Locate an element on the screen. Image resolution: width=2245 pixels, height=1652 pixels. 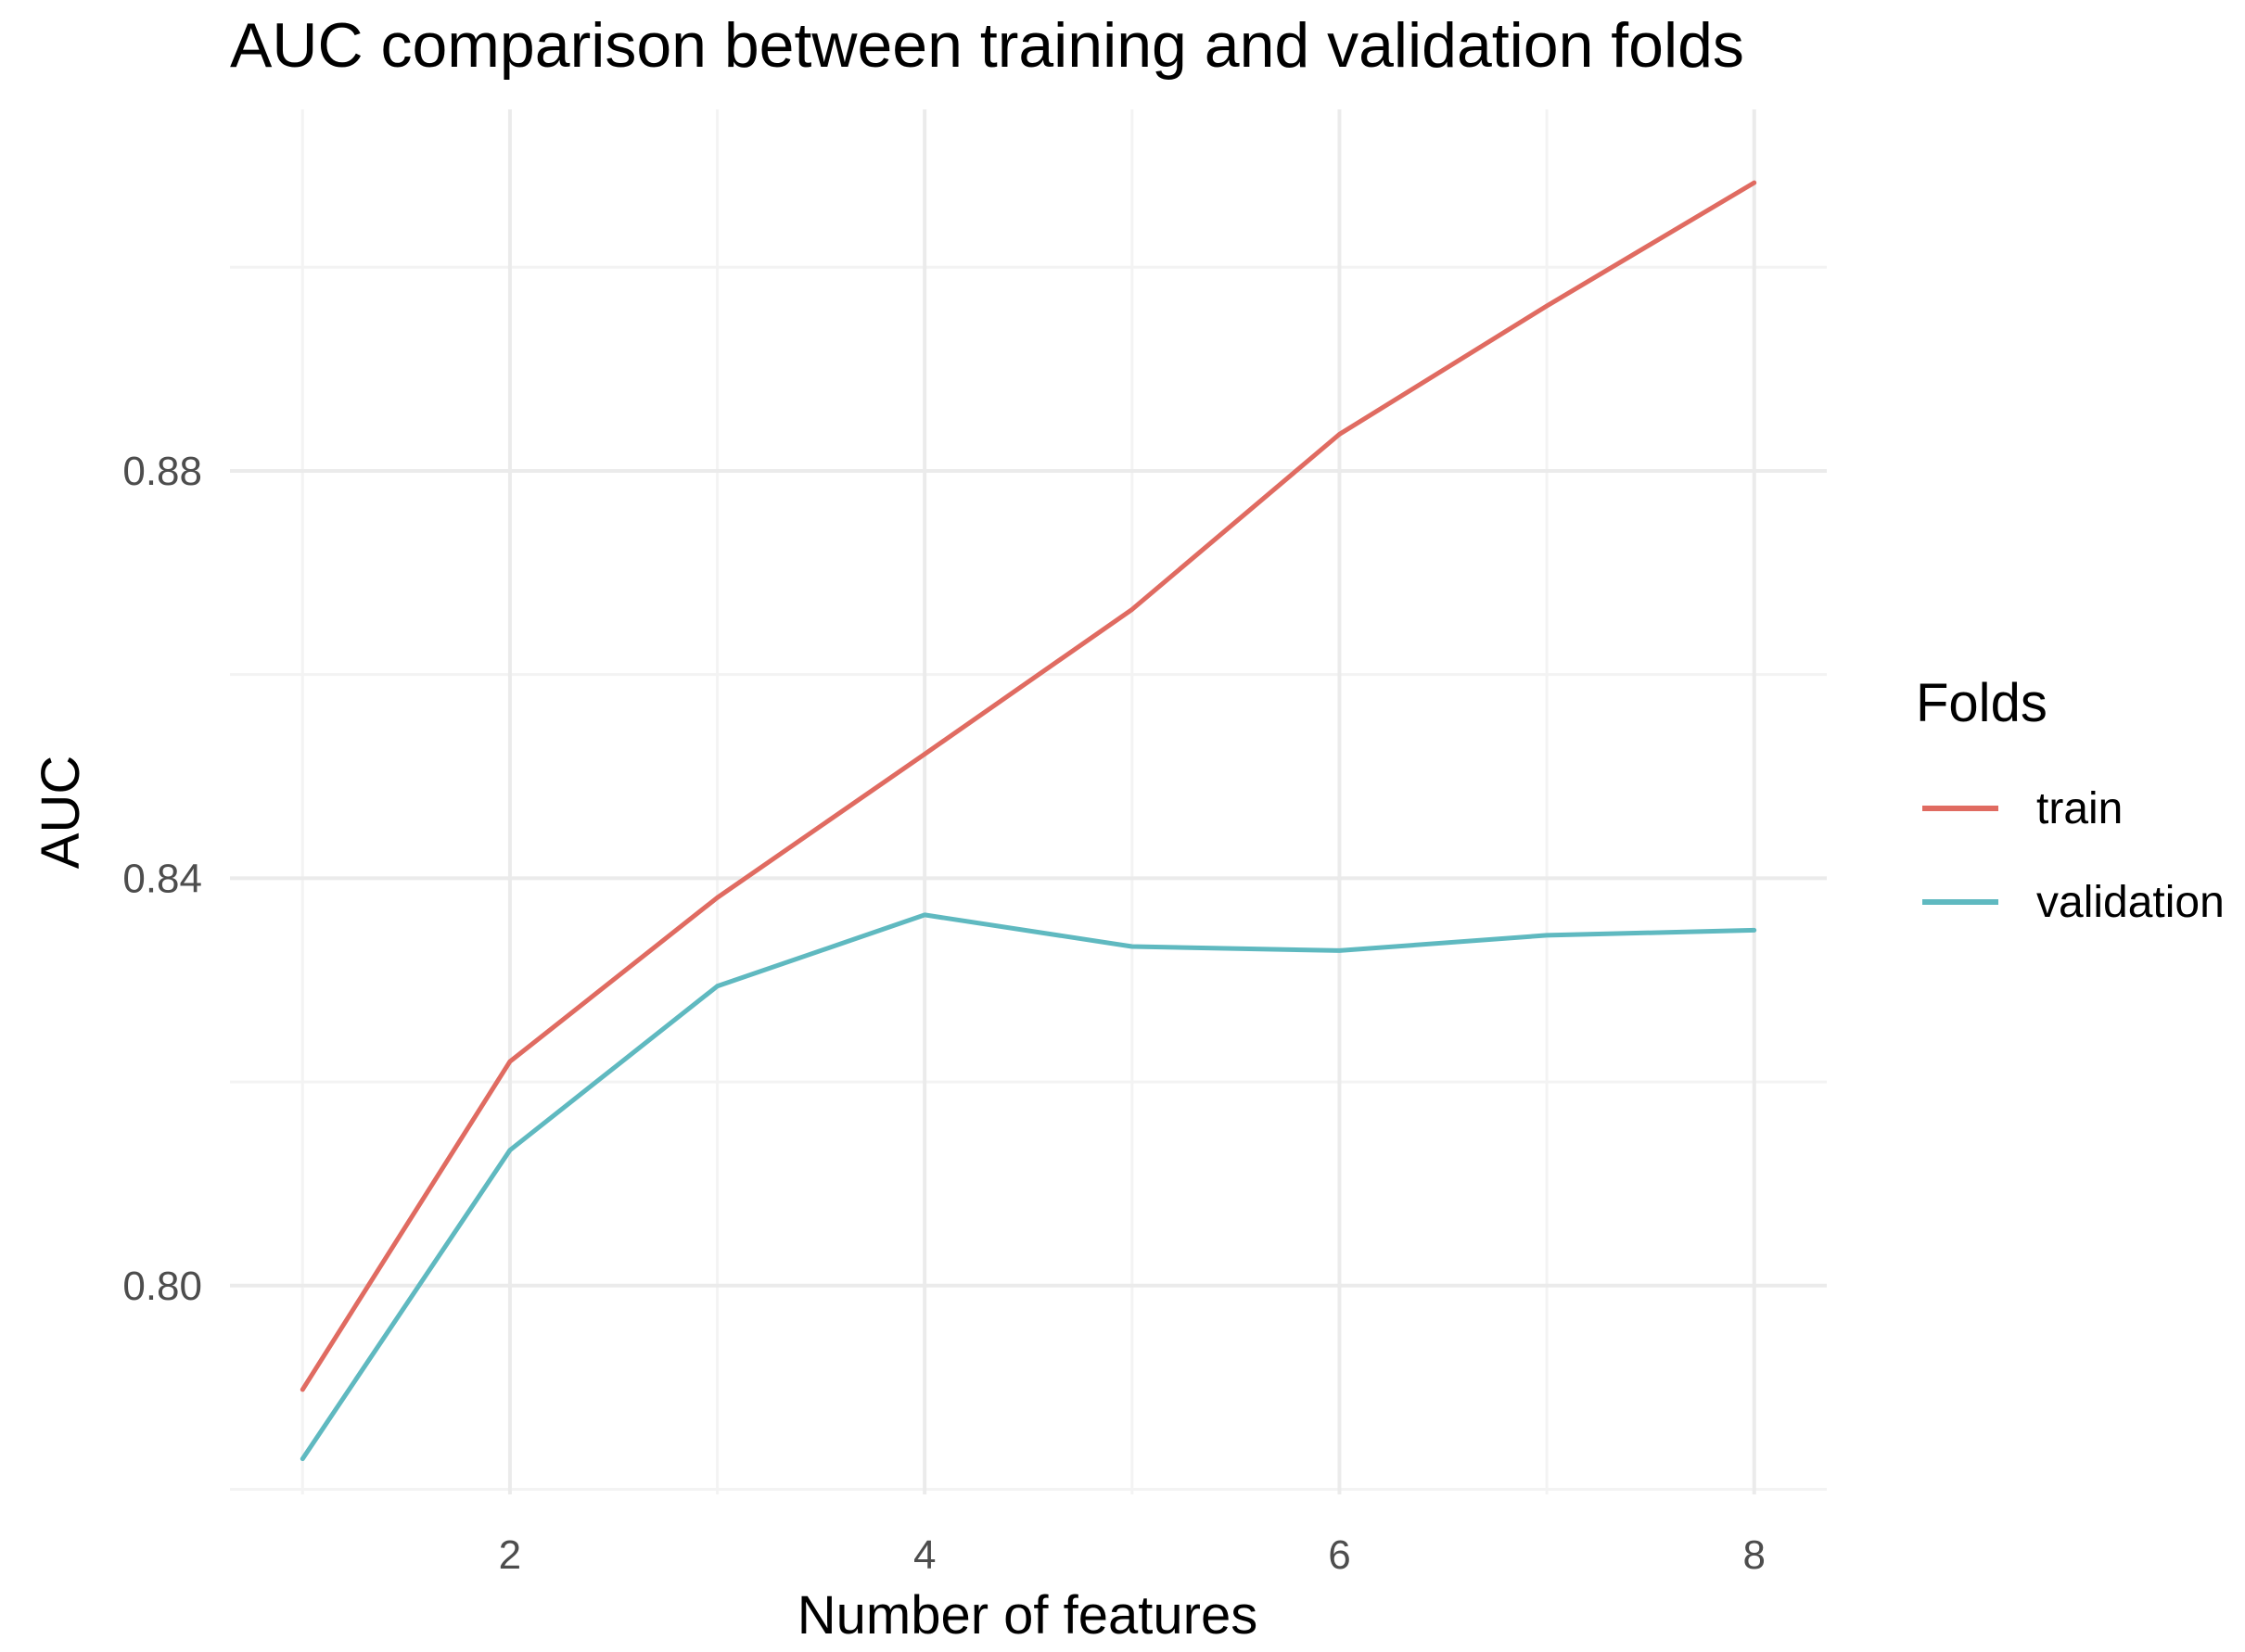
x-tick-label: 6 is located at coordinates (1339, 1555).